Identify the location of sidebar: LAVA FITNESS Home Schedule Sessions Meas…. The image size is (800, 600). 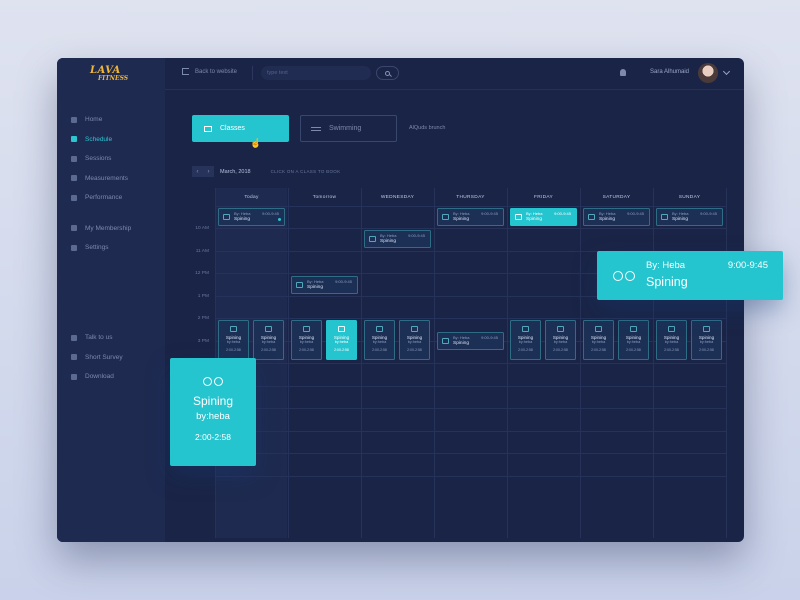
(111, 300).